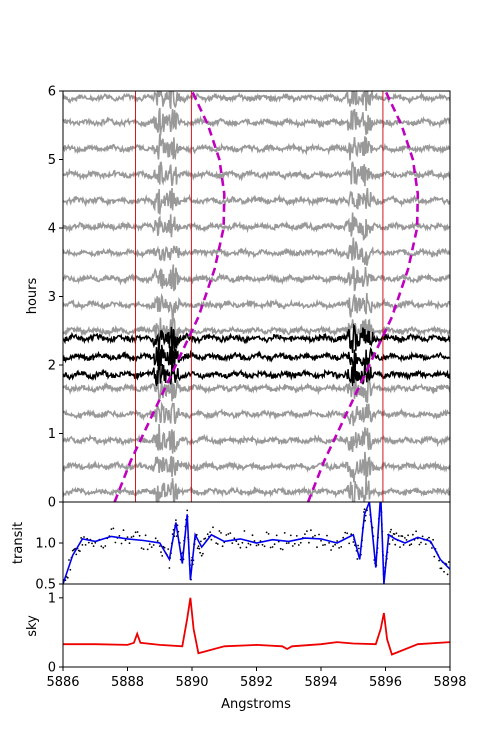 The height and width of the screenshot is (750, 500). Describe the element at coordinates (45, 544) in the screenshot. I see `middle-ytick-label: 1.0` at that location.